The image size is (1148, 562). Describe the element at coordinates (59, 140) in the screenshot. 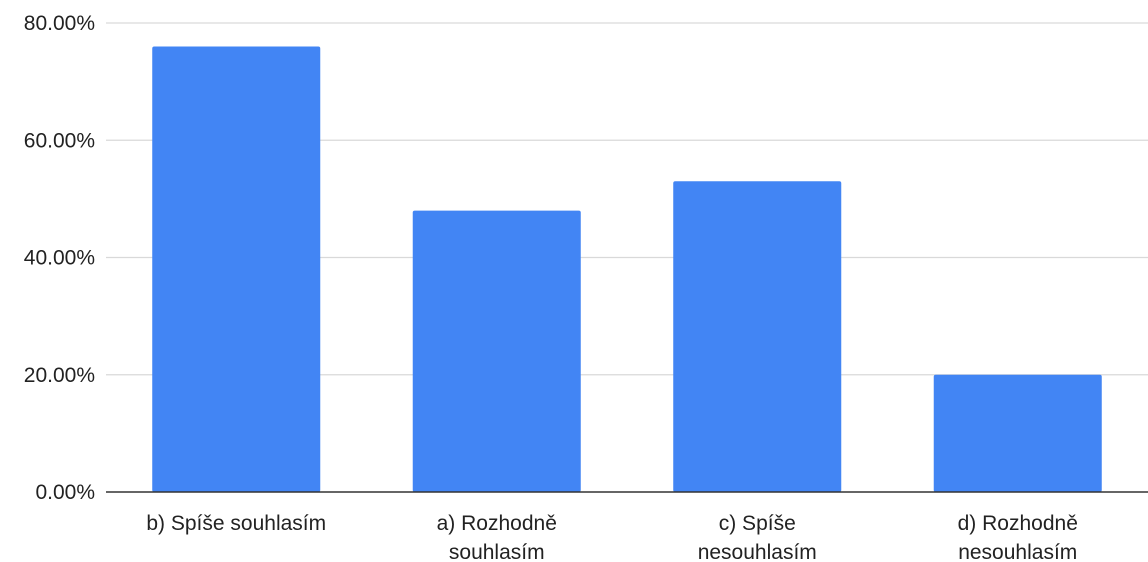

I see `y-tick-label: 60.00%` at that location.